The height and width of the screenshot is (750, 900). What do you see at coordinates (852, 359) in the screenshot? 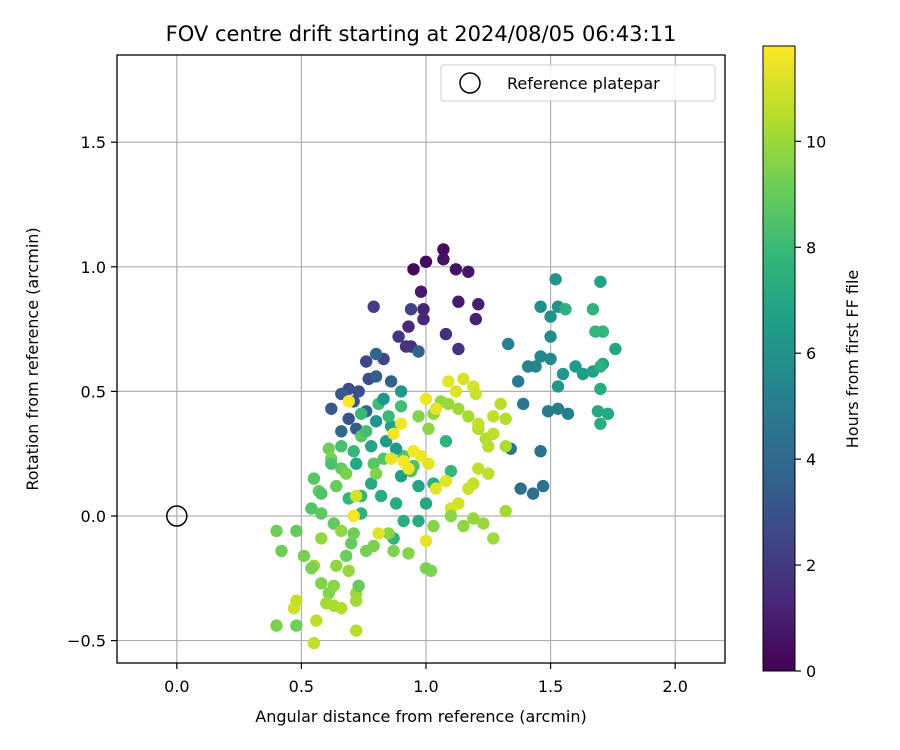
I see `colorbar-label: Hours from first FF file` at bounding box center [852, 359].